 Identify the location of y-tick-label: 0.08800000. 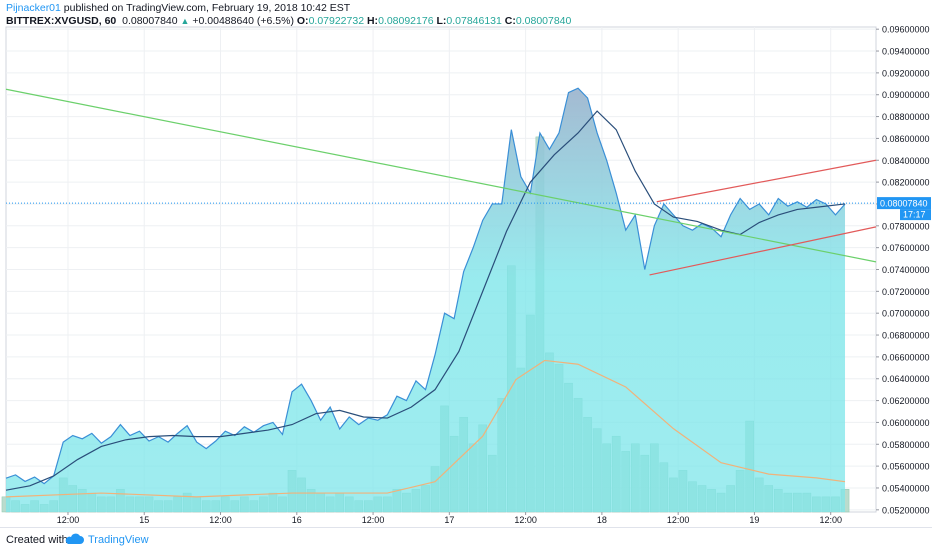
(906, 117).